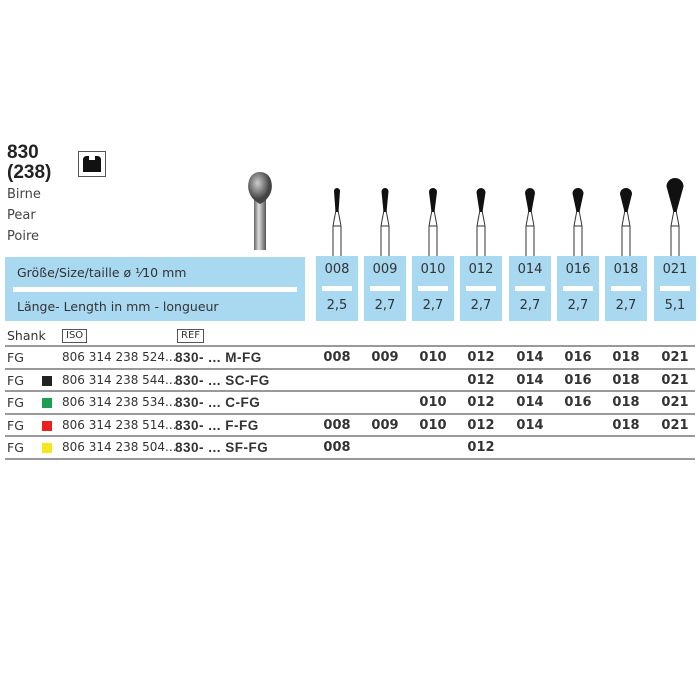 The height and width of the screenshot is (700, 700). Describe the element at coordinates (675, 269) in the screenshot. I see `size-value: 021` at that location.